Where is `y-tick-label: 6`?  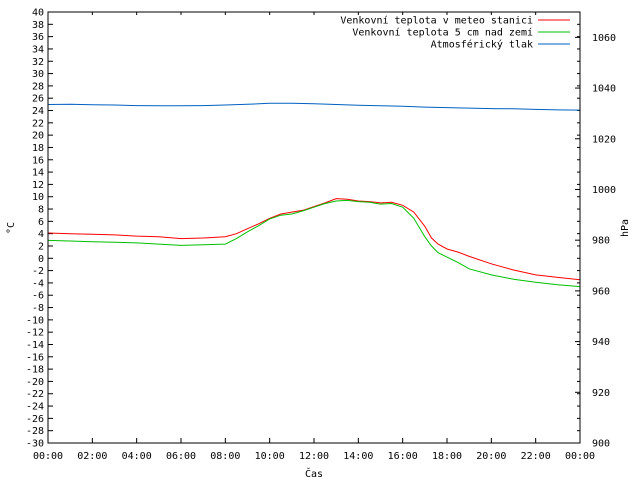
y-tick-label: 6 is located at coordinates (41, 222).